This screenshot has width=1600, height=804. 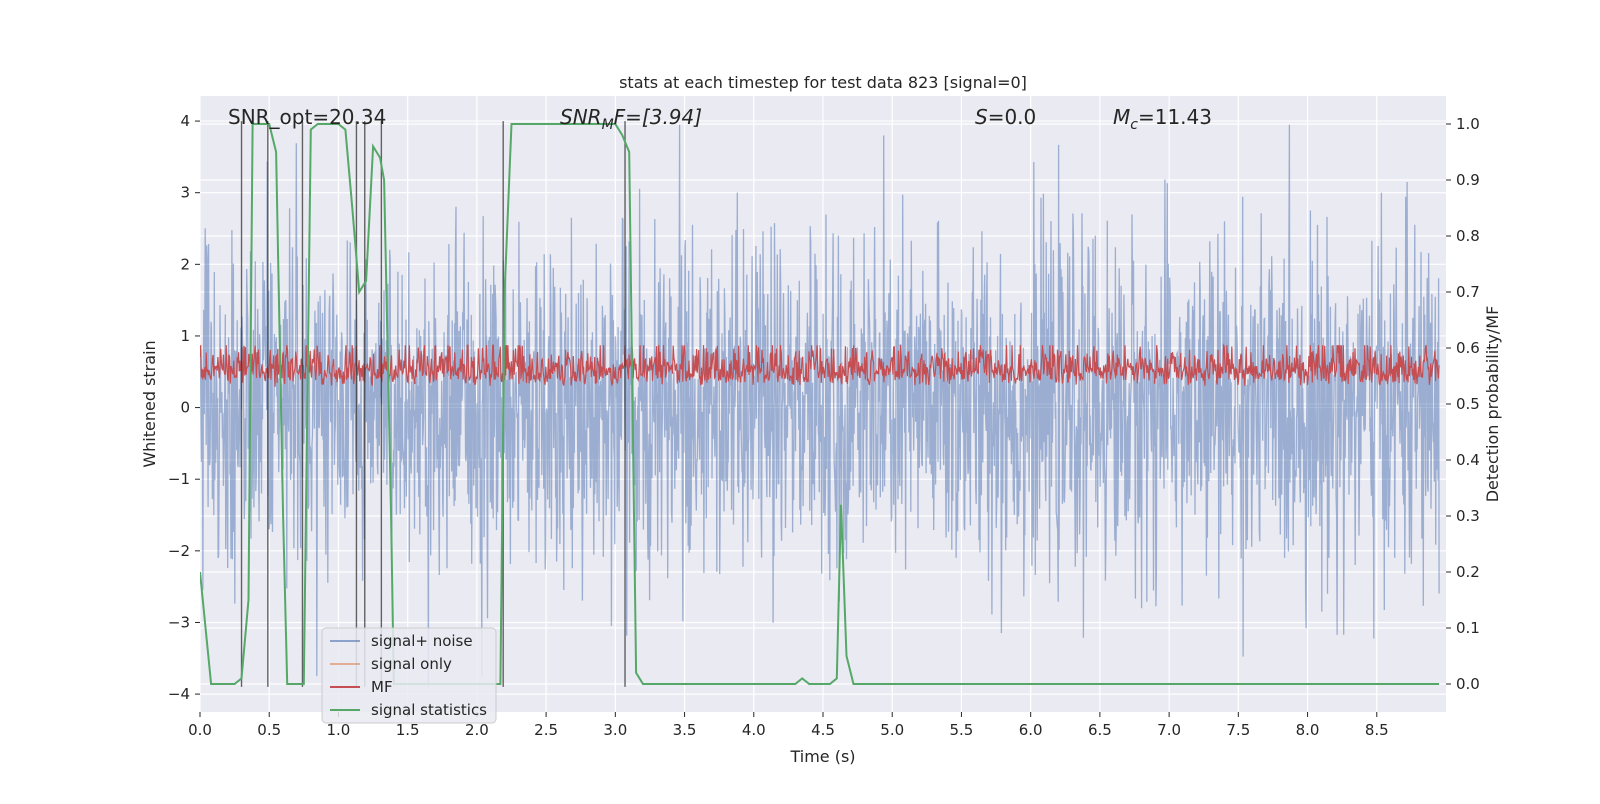 What do you see at coordinates (1377, 730) in the screenshot?
I see `x-tick-label: 8.5` at bounding box center [1377, 730].